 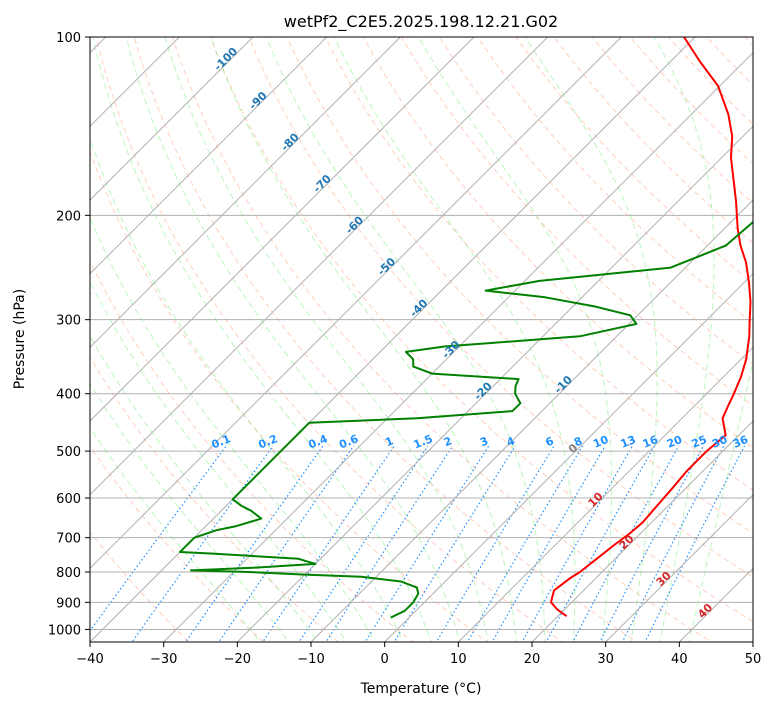 What do you see at coordinates (578, 441) in the screenshot?
I see `mixing-ratio-label: 8` at bounding box center [578, 441].